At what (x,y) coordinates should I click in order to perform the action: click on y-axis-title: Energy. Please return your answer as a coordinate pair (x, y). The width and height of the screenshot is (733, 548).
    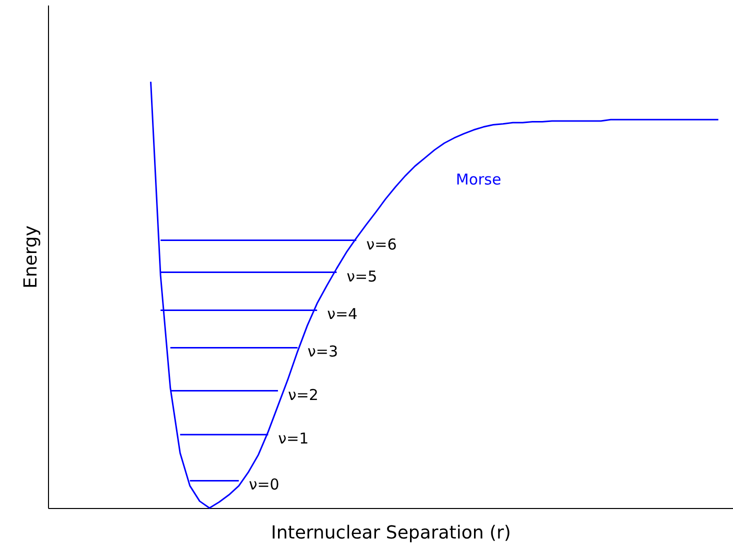
    Looking at the image, I should click on (31, 257).